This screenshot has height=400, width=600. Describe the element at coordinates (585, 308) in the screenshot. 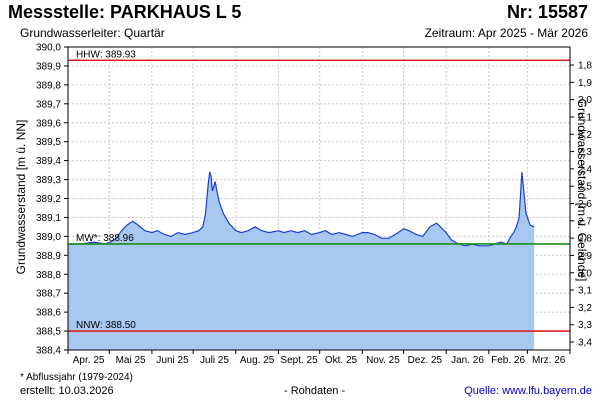

I see `right-tick-label: 3,2` at that location.